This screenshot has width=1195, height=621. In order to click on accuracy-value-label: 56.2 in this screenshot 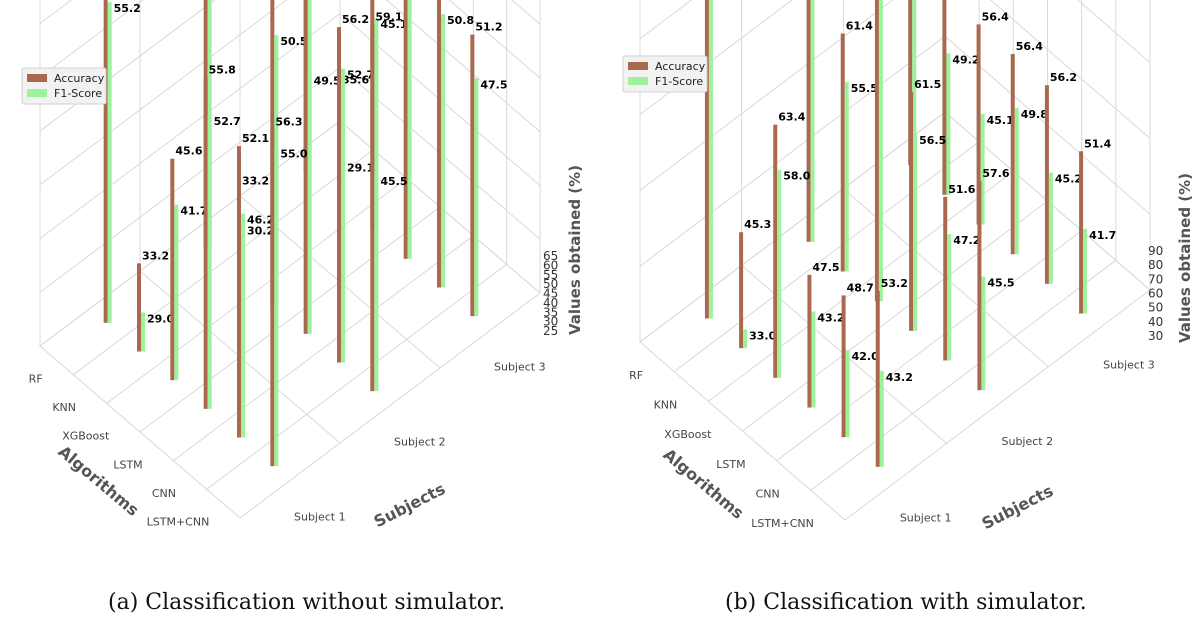, I will do `click(355, 19)`.